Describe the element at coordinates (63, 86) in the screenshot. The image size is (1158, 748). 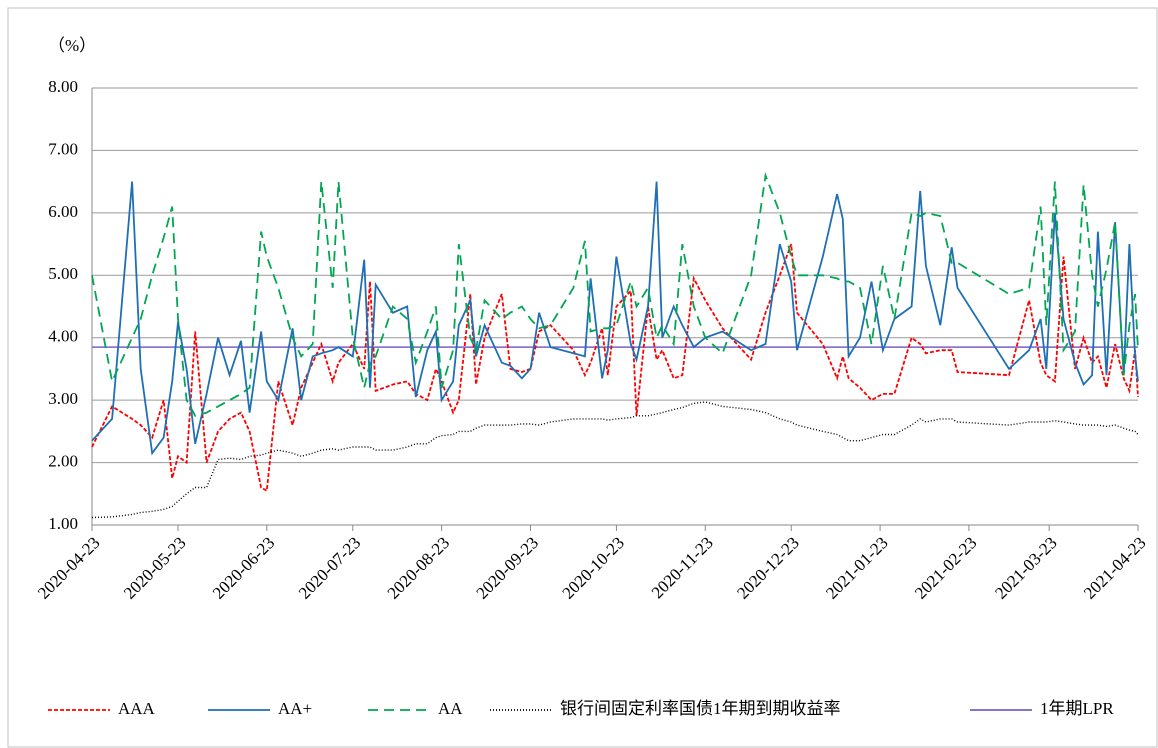
I see `y-tick-label: 8.00` at that location.